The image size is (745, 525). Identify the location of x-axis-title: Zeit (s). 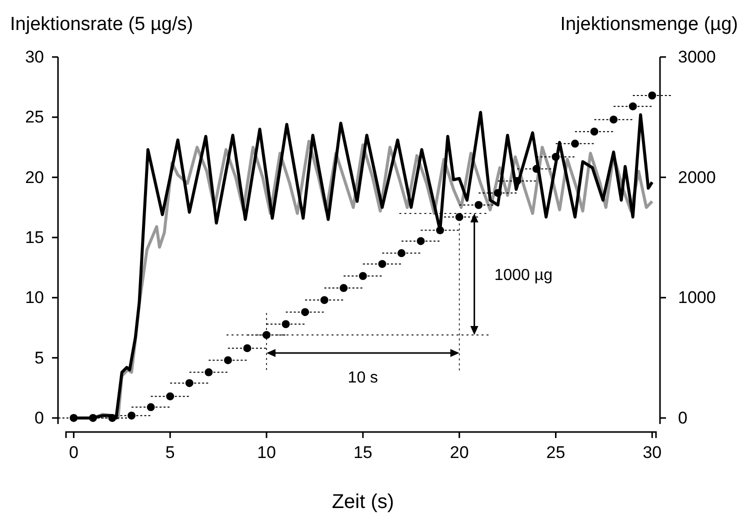
(363, 502).